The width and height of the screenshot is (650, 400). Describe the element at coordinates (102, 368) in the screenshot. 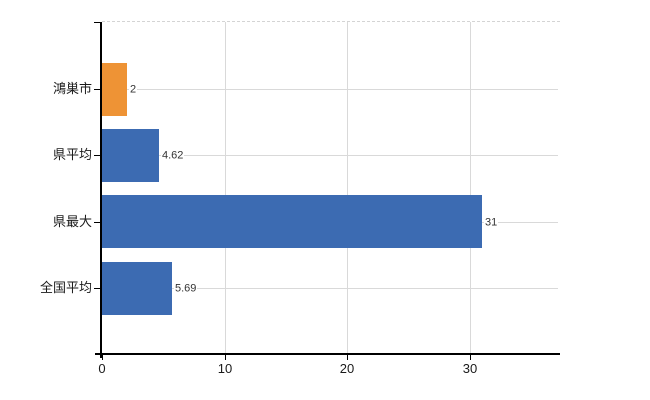

I see `x-tick-label: 0` at that location.